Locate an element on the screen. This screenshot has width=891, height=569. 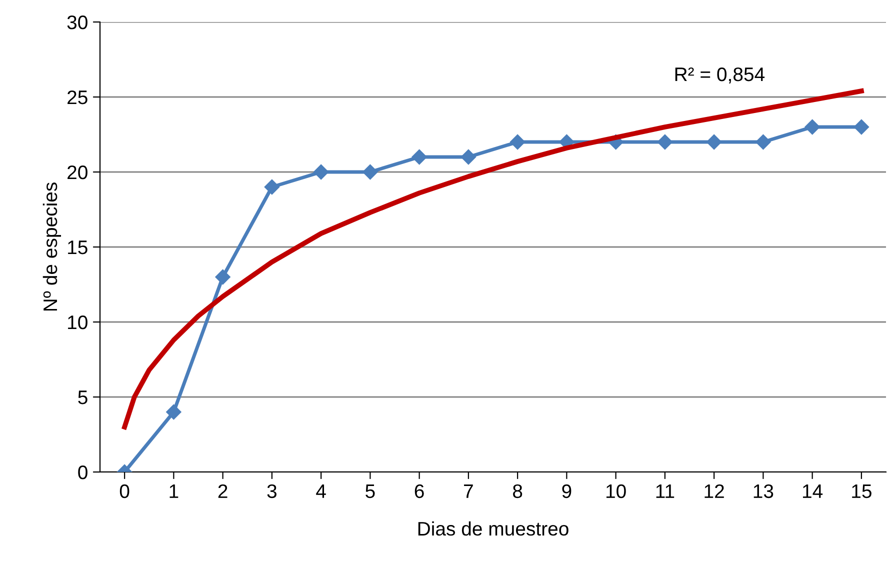
x-tick-label: 13 is located at coordinates (764, 491).